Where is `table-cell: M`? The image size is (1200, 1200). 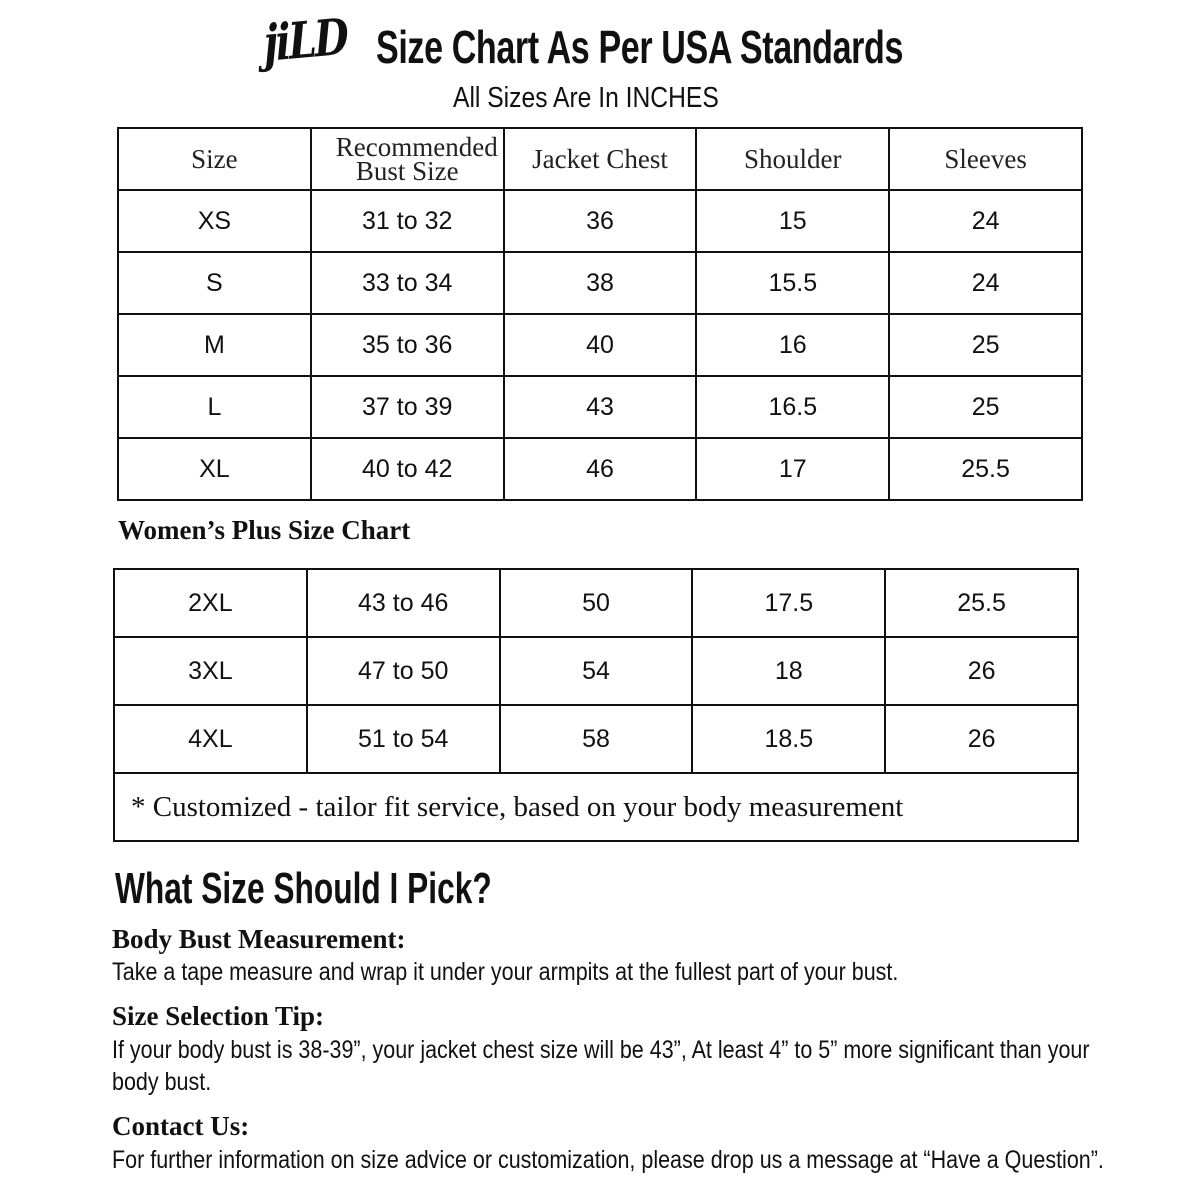
table-cell: M is located at coordinates (214, 345).